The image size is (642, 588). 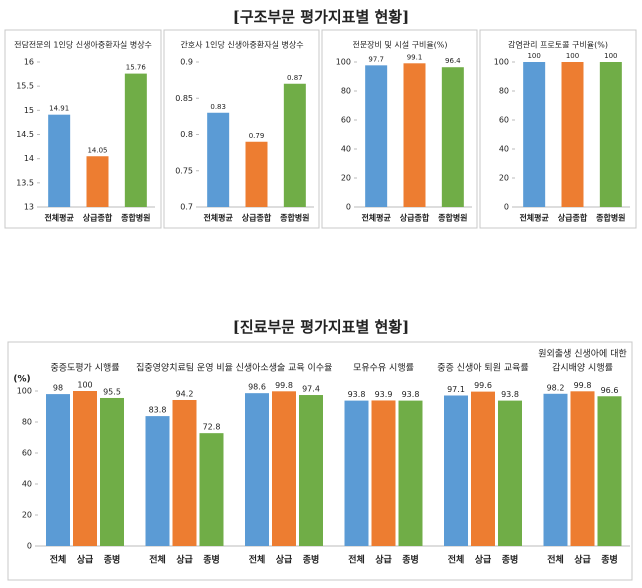 What do you see at coordinates (376, 59) in the screenshot?
I see `value-label: 97.7` at bounding box center [376, 59].